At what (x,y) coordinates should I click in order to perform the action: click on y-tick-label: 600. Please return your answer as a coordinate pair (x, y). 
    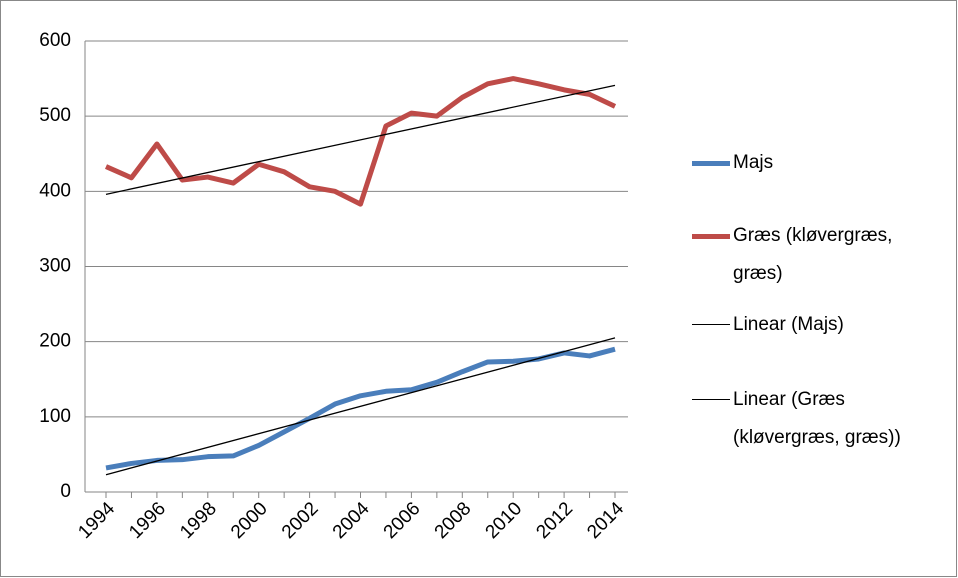
    Looking at the image, I should click on (55, 40).